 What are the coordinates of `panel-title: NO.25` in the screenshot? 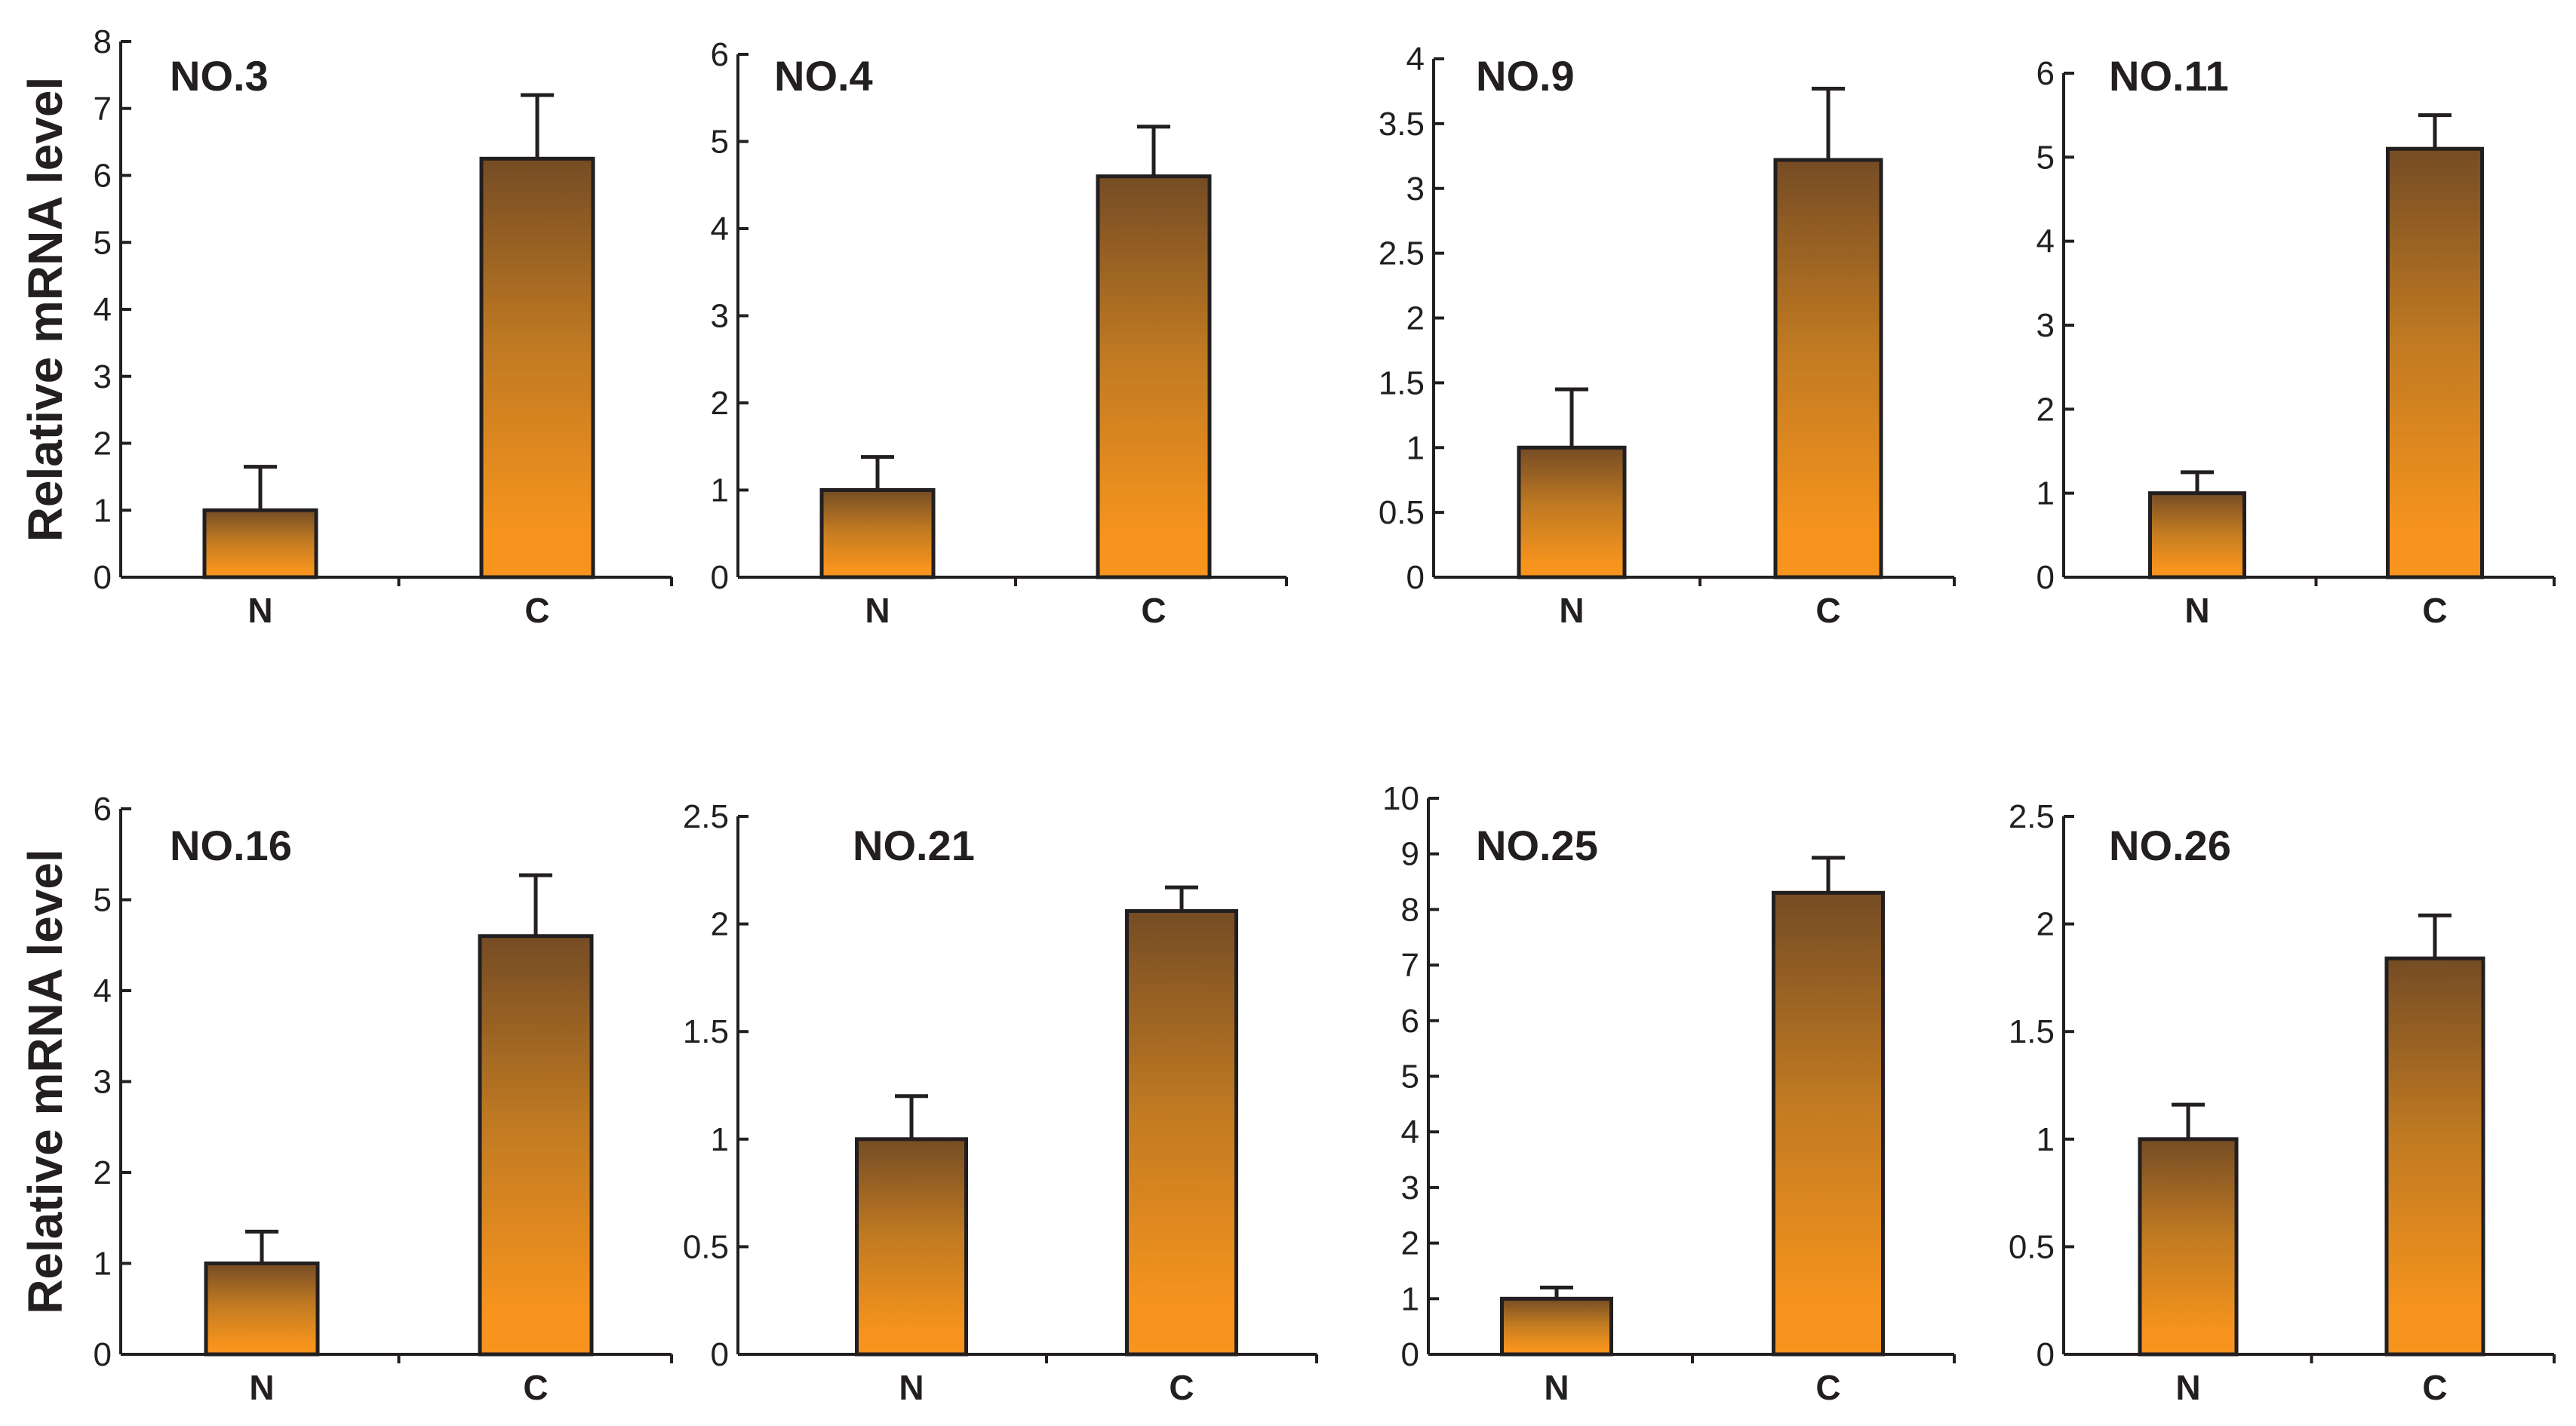 It's located at (1537, 845).